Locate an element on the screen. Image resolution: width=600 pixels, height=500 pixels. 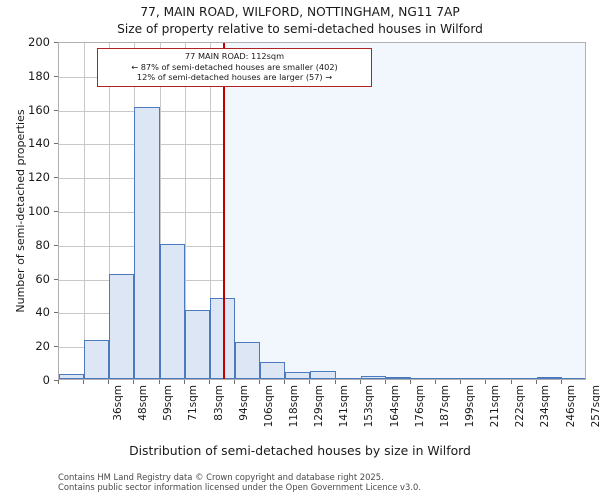
x-axis-tick-label: 211sqm is located at coordinates (495, 406).